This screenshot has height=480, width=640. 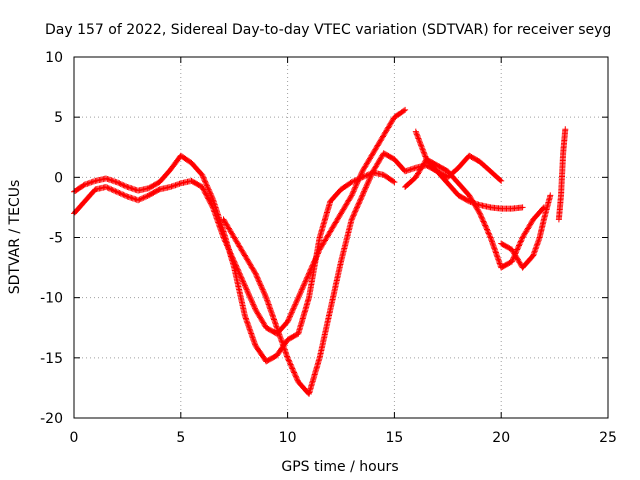 I want to click on x-tick-label: 5, so click(x=180, y=438).